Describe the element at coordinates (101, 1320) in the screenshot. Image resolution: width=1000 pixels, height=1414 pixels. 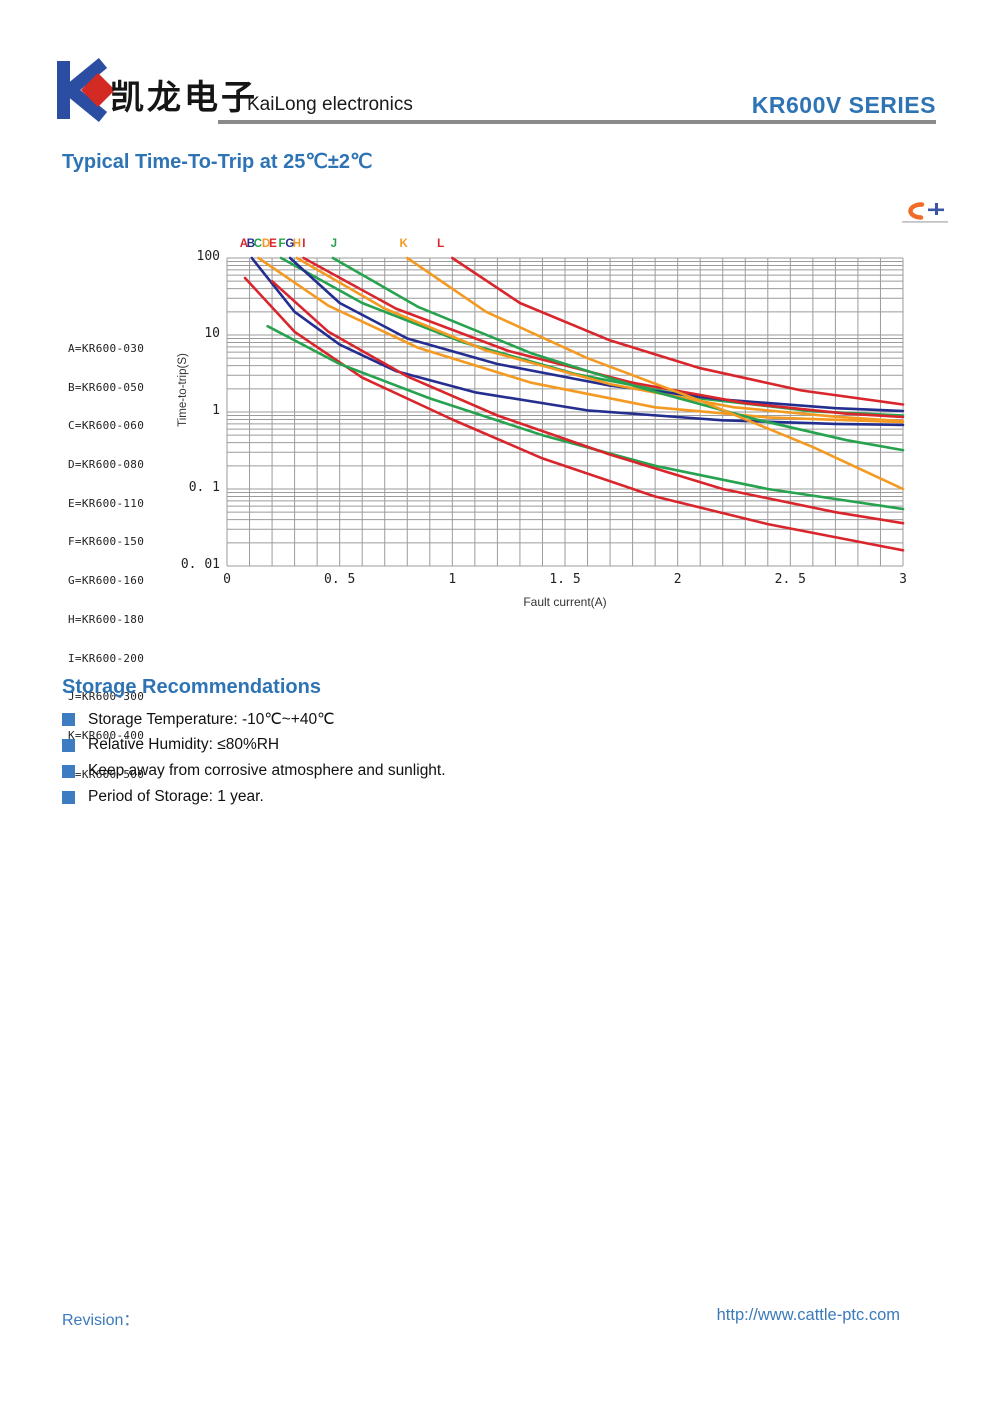
I see `revision-label: Revision：` at that location.